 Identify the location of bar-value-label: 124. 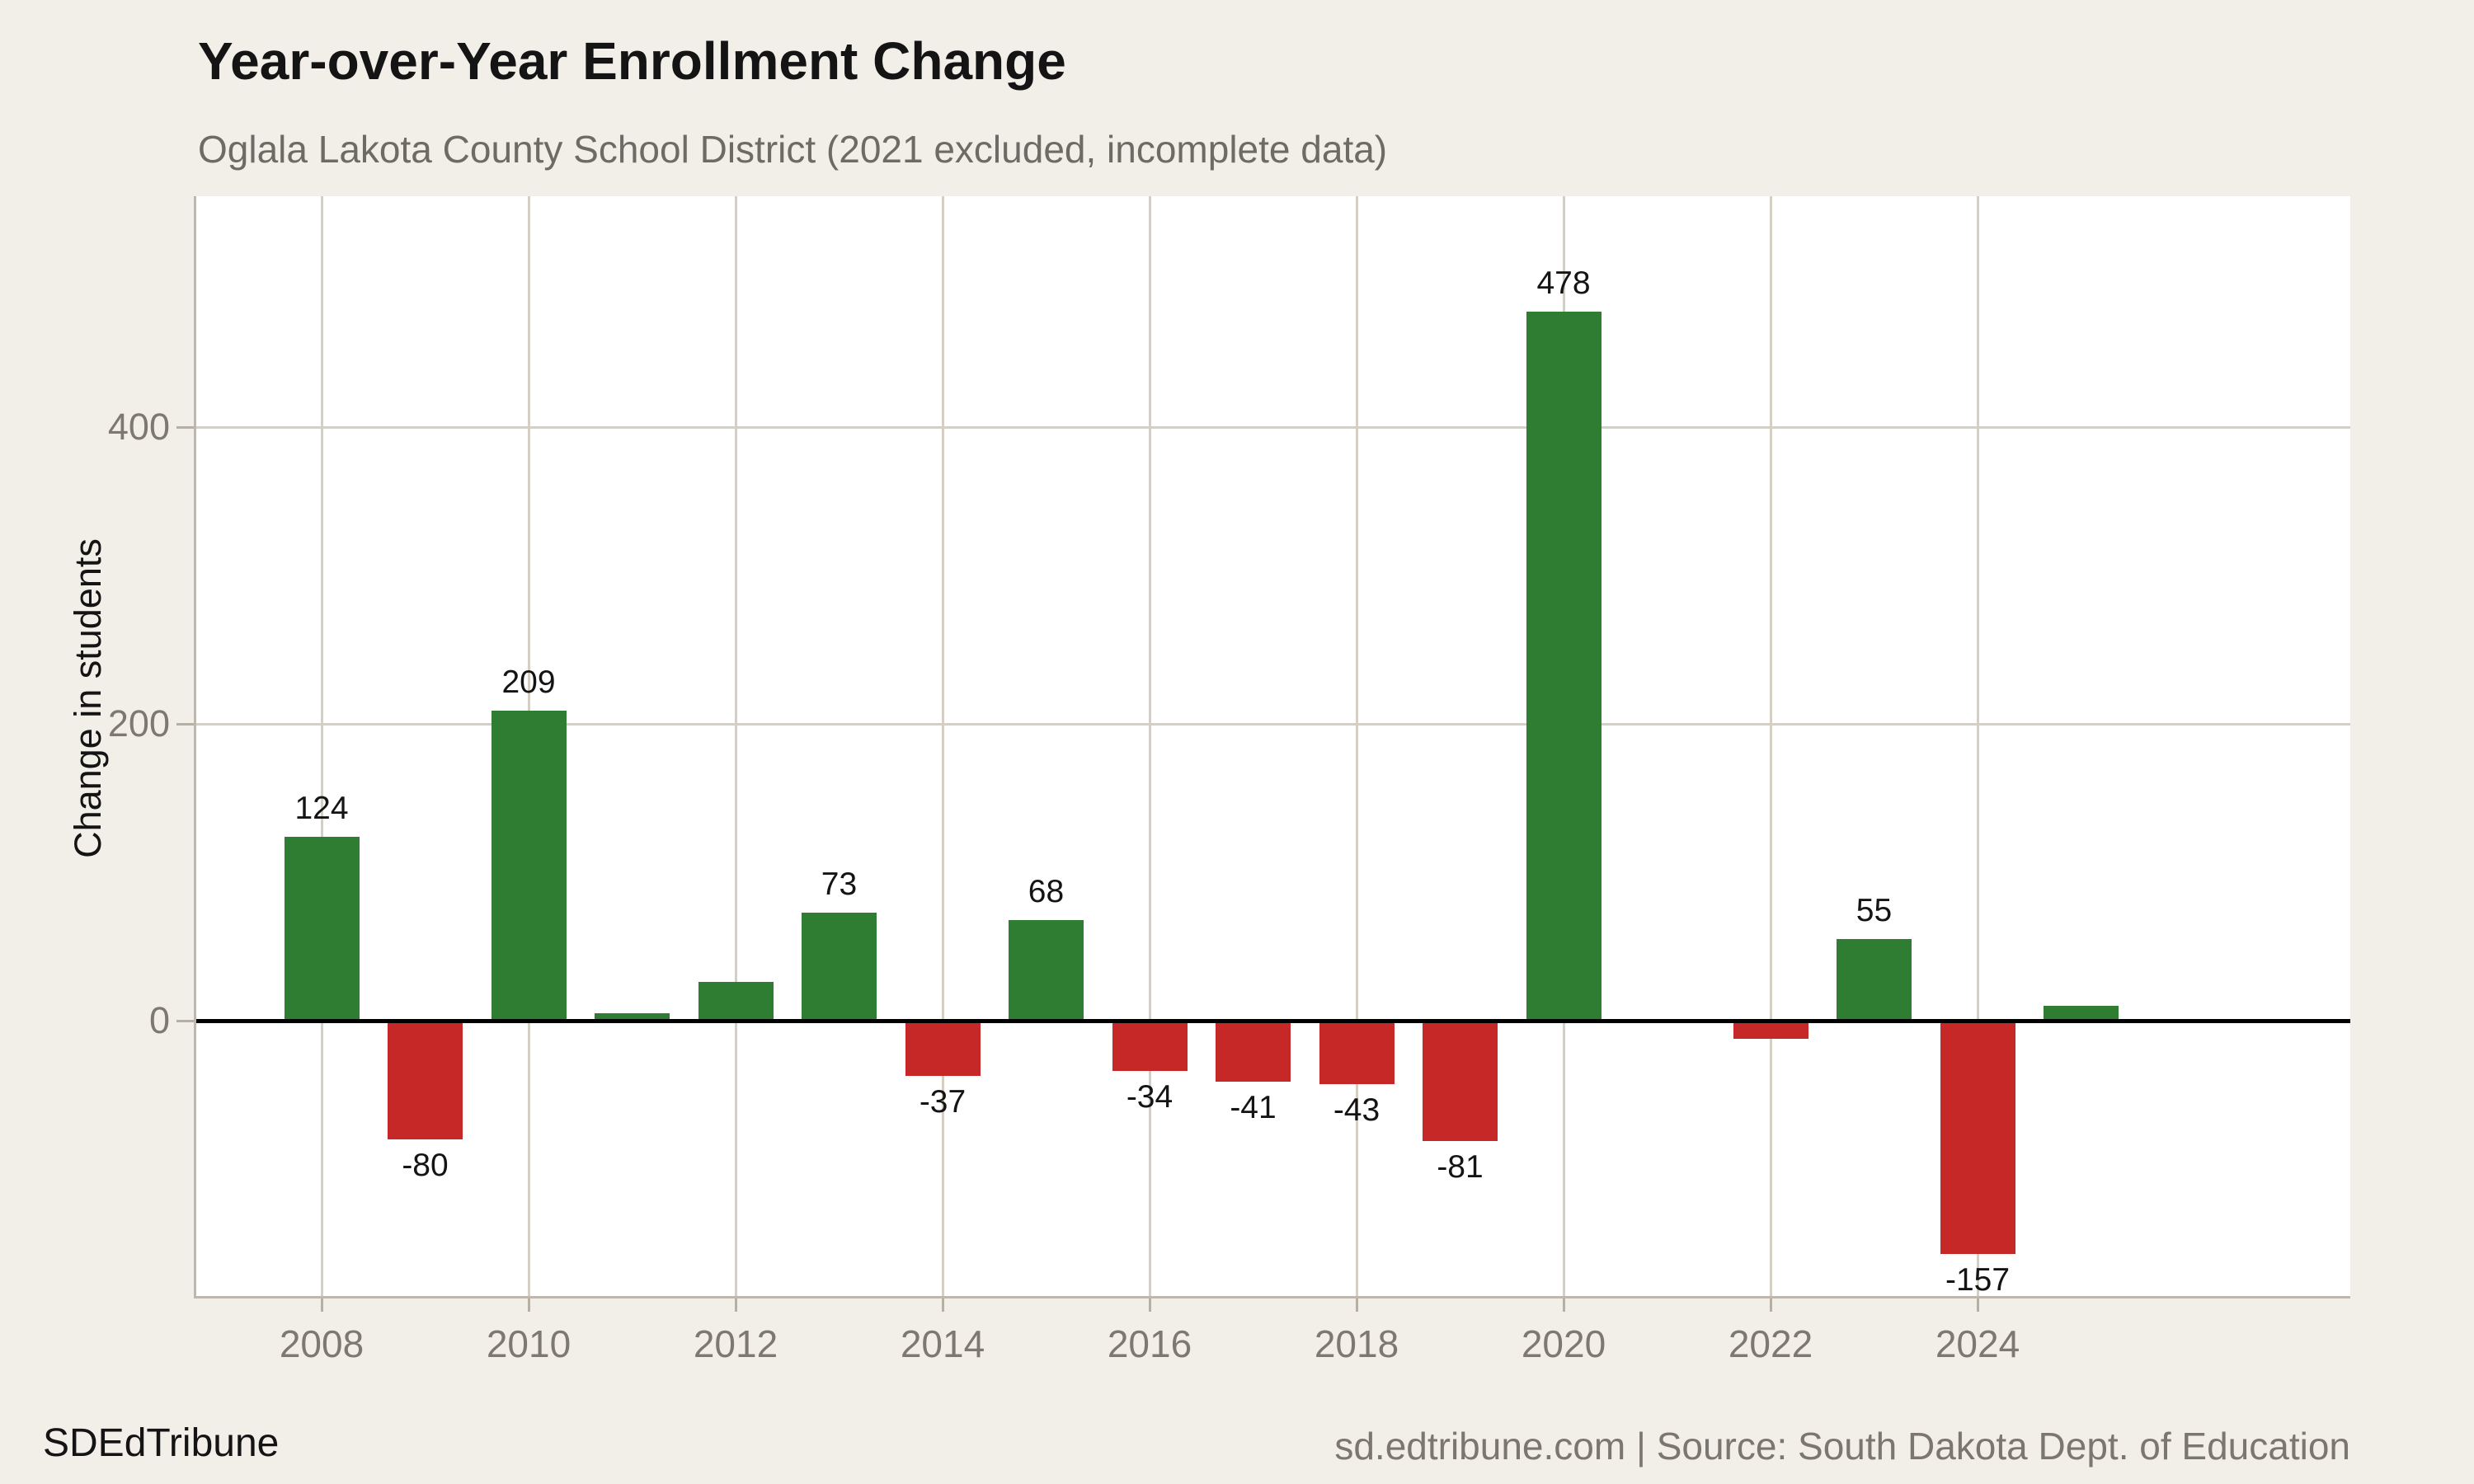
(321, 808).